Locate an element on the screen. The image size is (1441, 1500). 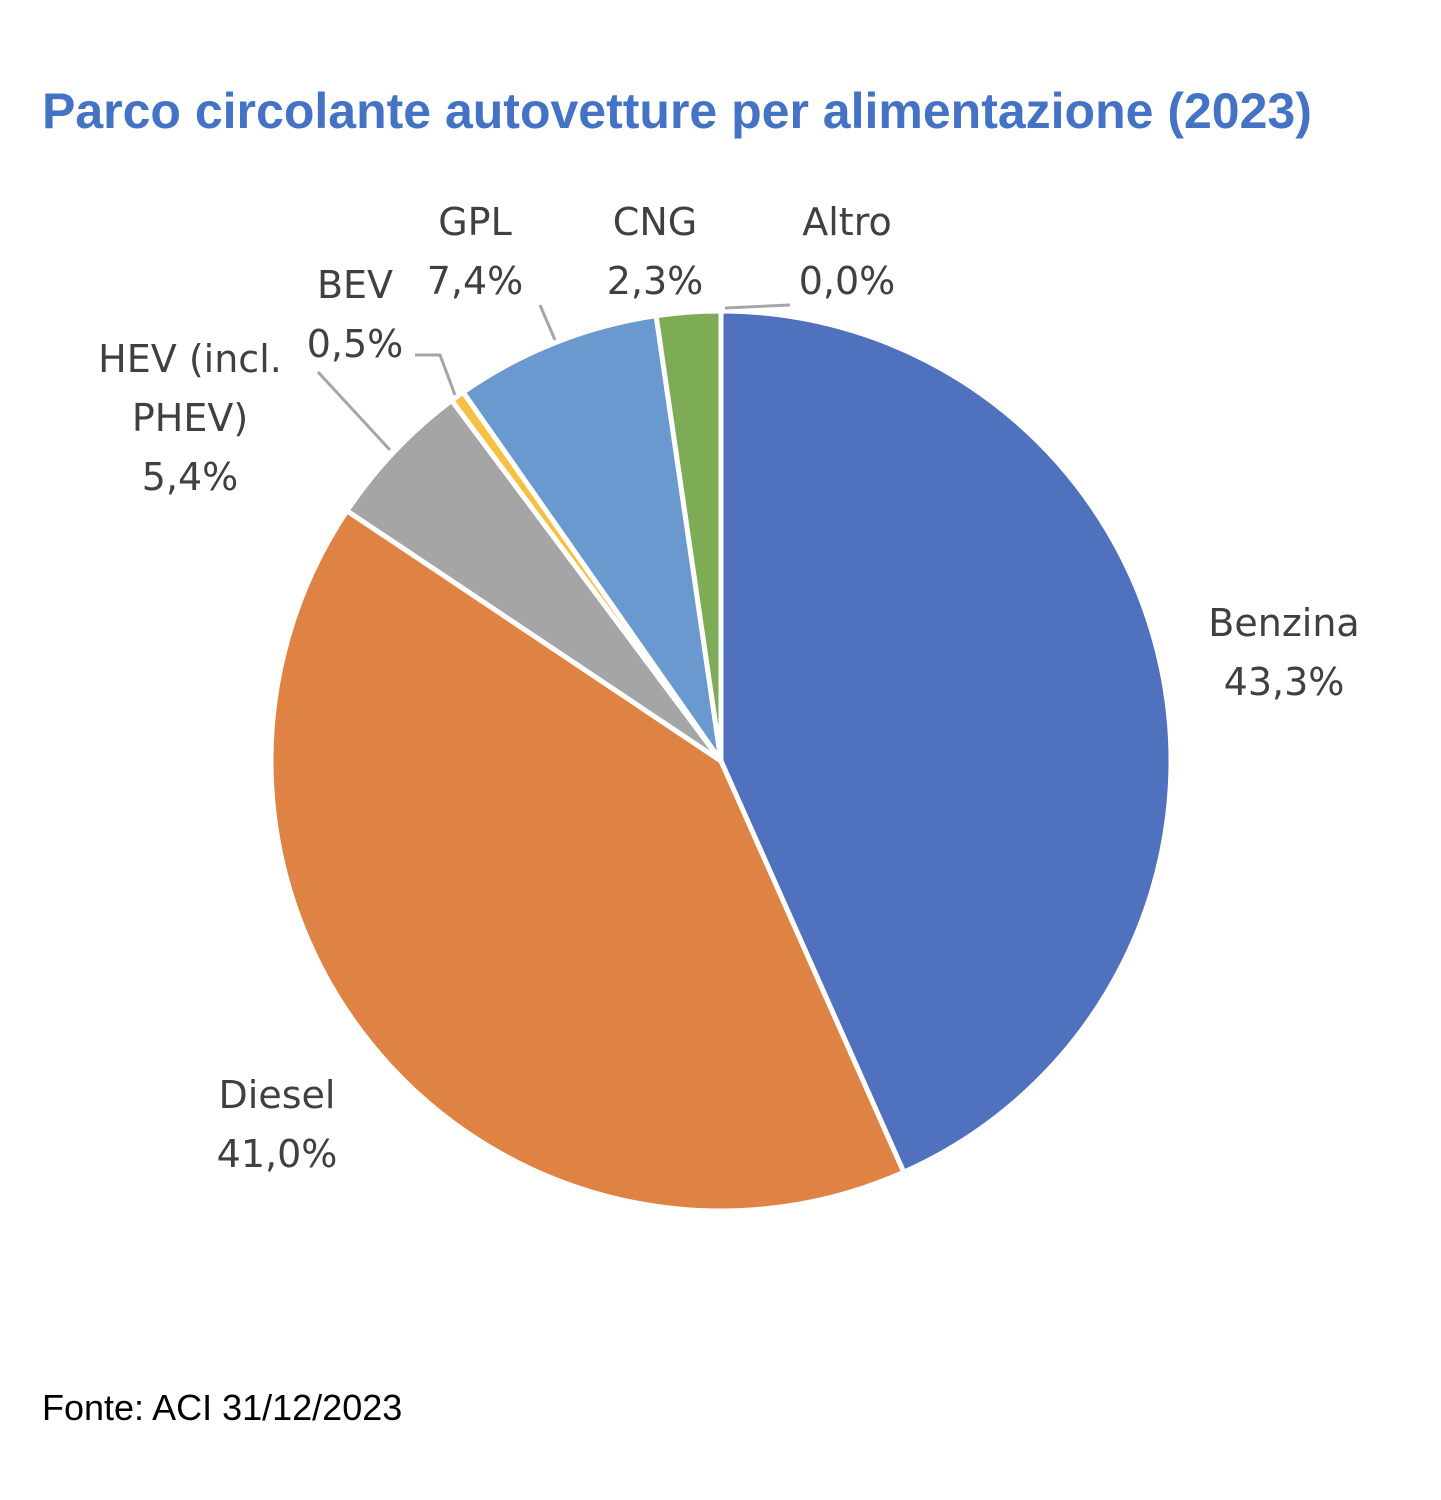
data-label-diesel: Diesel 41,0% is located at coordinates (277, 1124).